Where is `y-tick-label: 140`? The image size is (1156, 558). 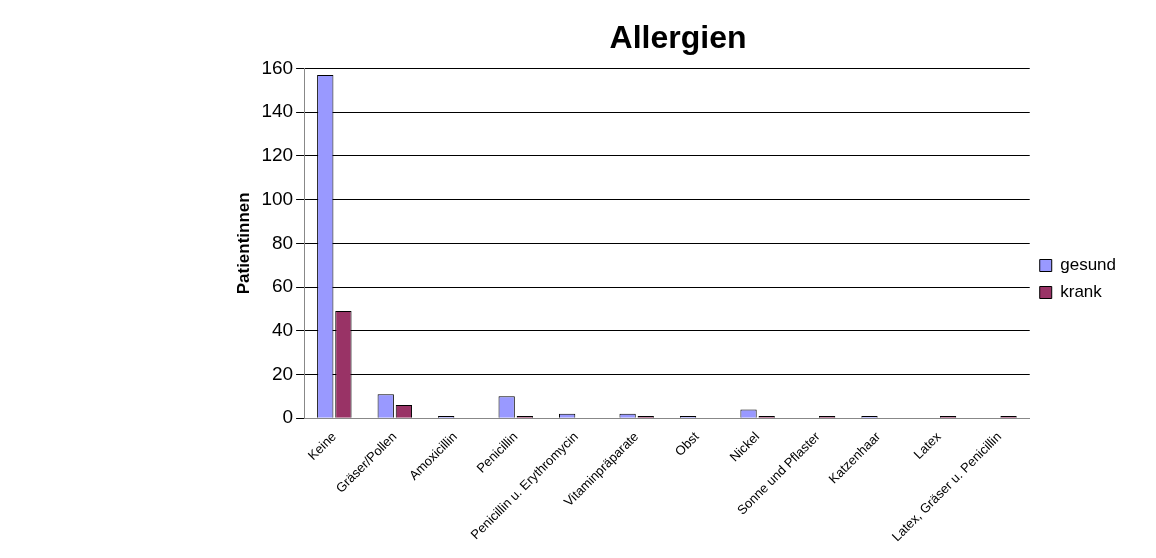
y-tick-label: 140 is located at coordinates (277, 111).